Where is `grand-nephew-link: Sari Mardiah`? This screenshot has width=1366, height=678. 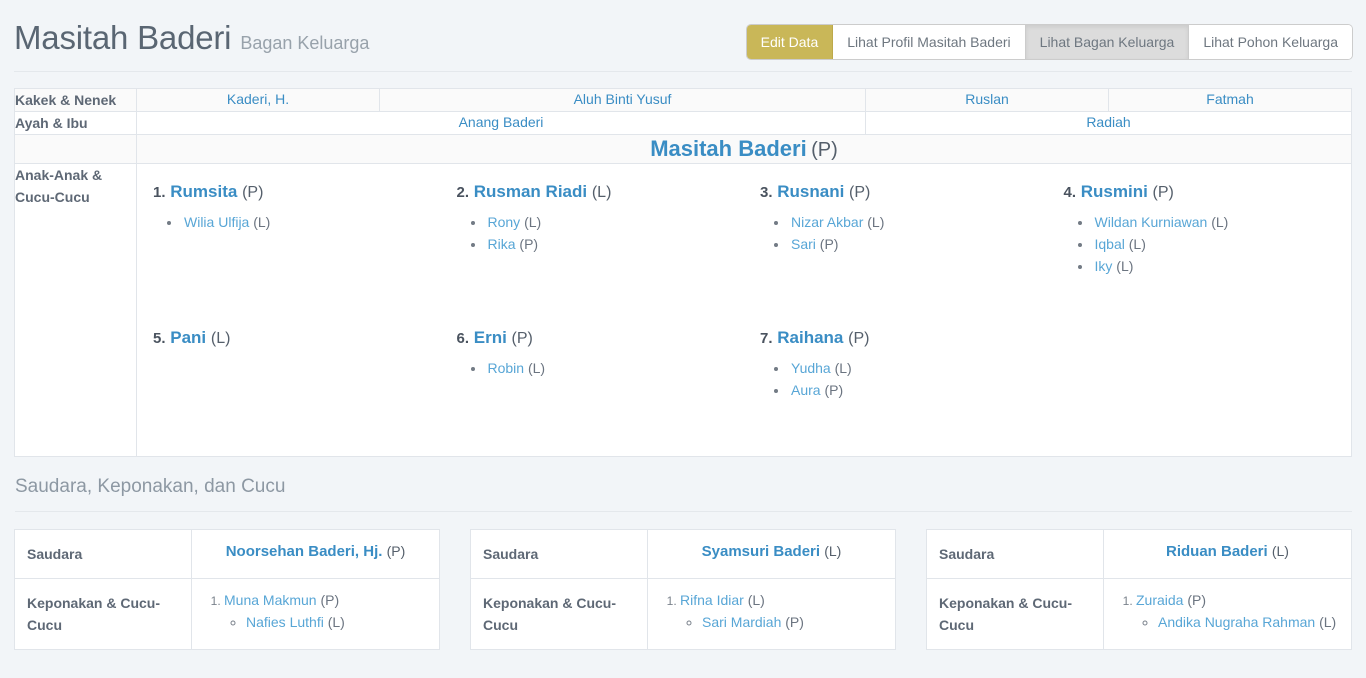
grand-nephew-link: Sari Mardiah is located at coordinates (742, 622).